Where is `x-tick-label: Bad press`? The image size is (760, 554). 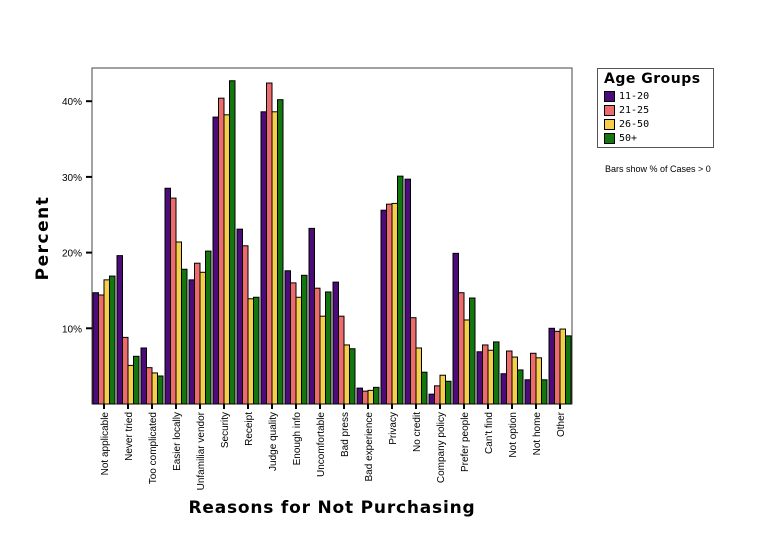
x-tick-label: Bad press is located at coordinates (345, 434).